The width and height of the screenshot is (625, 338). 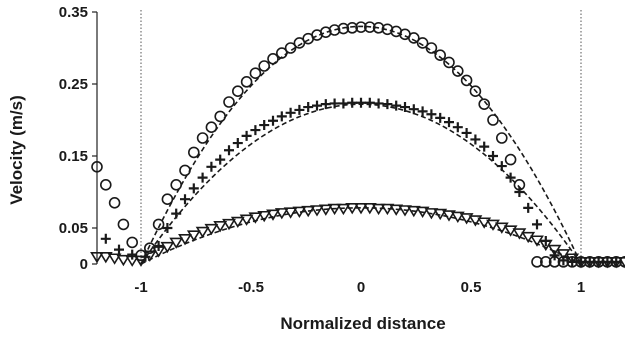 I want to click on x-tick-label: -0.5, so click(x=251, y=287).